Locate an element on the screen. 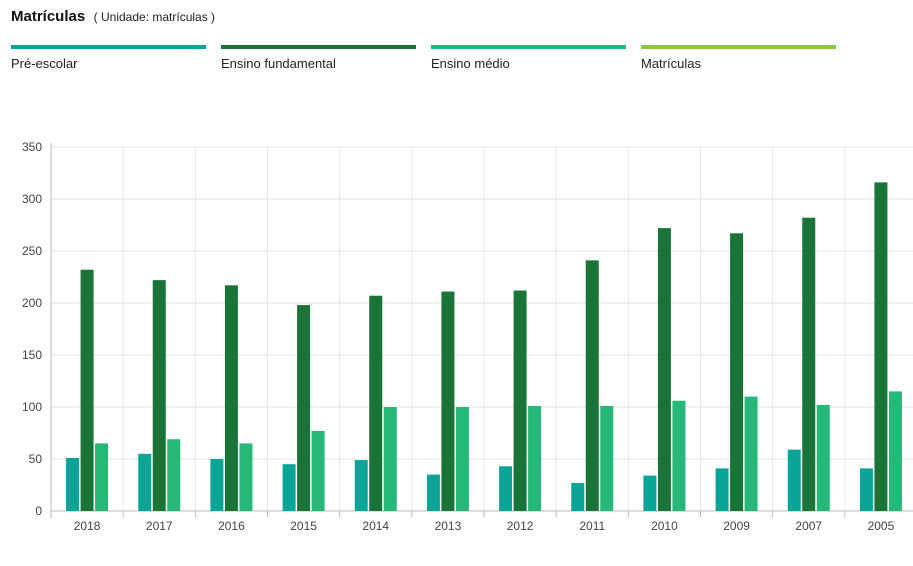 The height and width of the screenshot is (566, 913). y-tick-label: 250 is located at coordinates (32, 251).